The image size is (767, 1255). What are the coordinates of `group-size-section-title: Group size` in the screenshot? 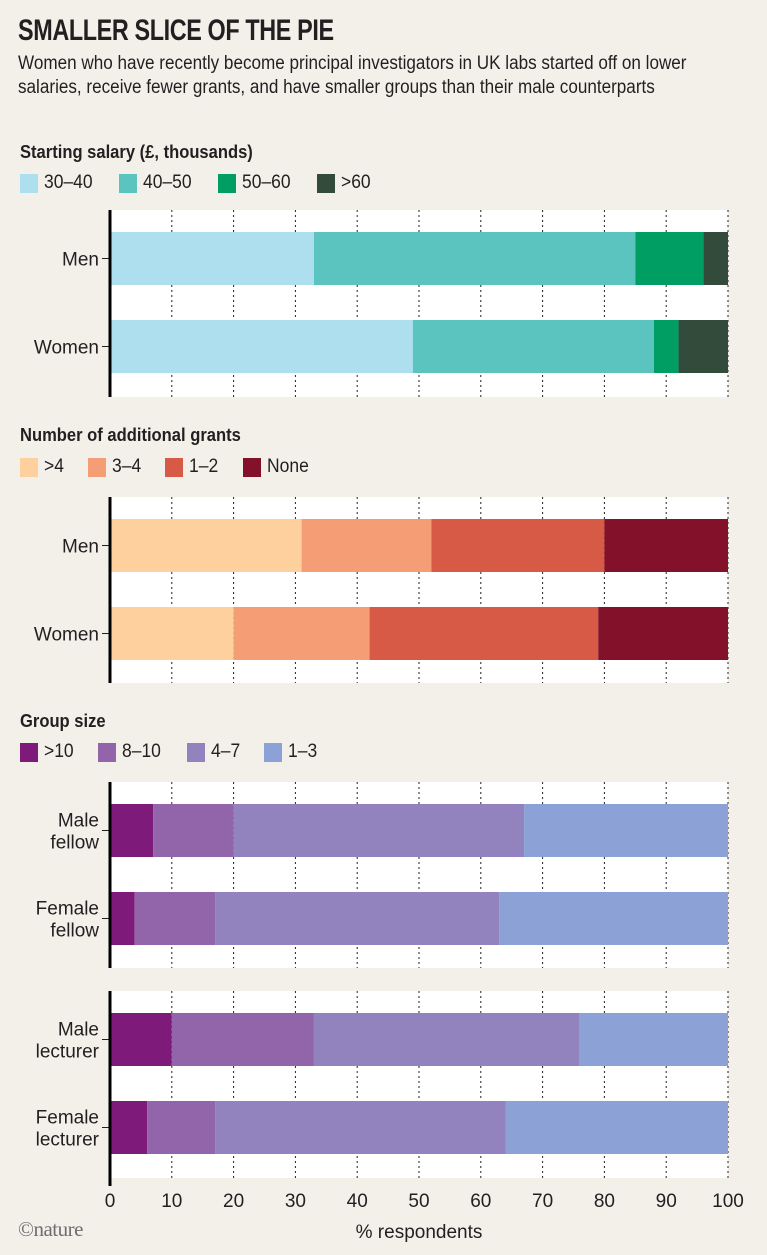 It's located at (63, 721).